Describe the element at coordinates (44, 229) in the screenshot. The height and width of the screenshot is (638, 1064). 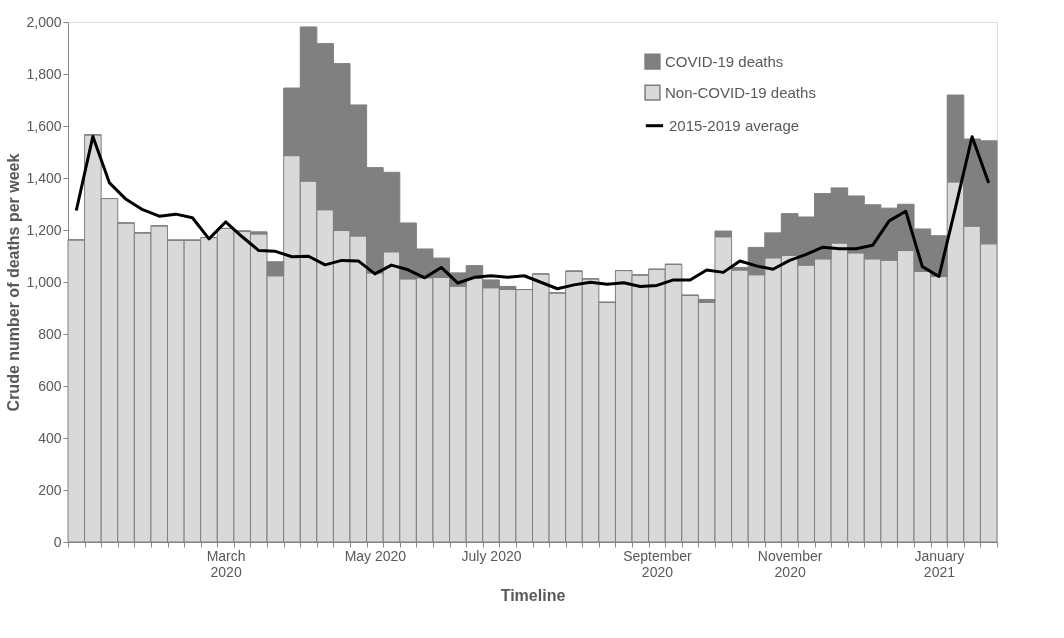
I see `y-tick-label: 1,200` at that location.